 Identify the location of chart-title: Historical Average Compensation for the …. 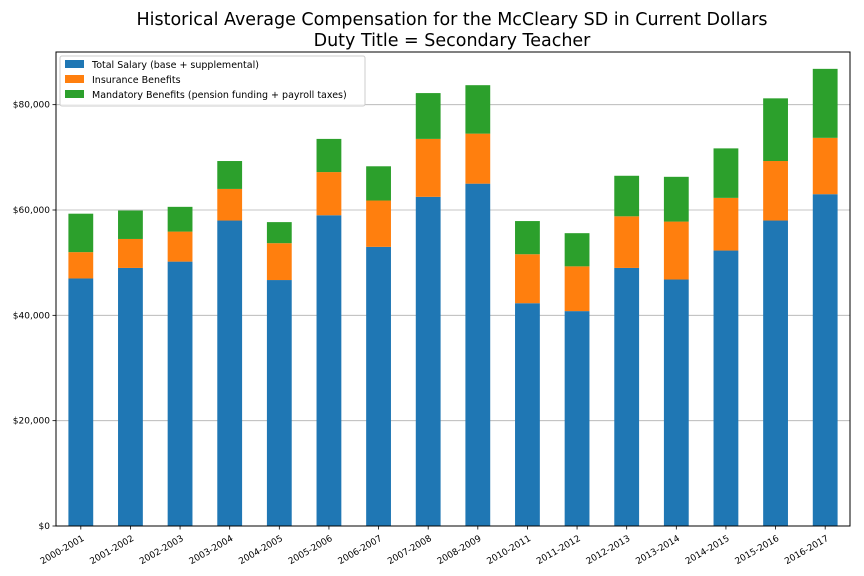
(451, 20).